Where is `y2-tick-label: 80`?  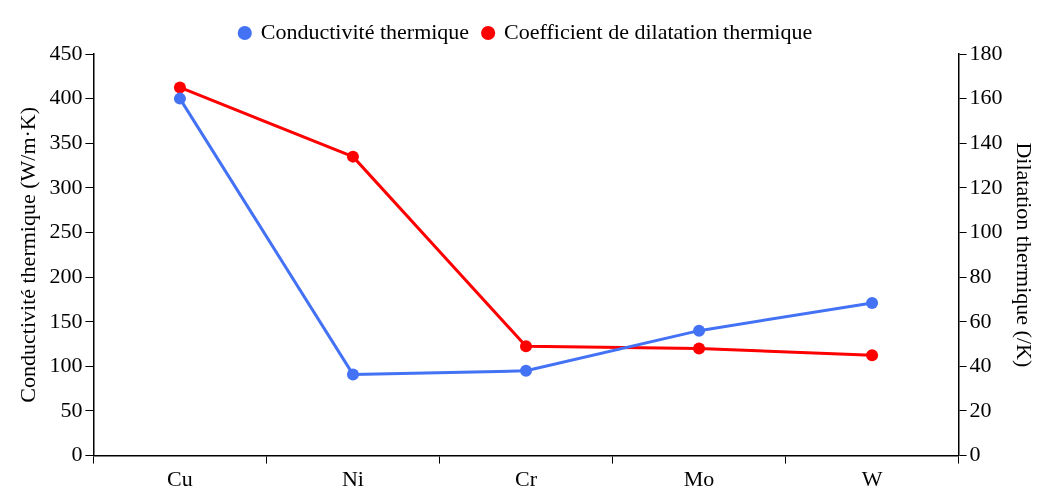 y2-tick-label: 80 is located at coordinates (980, 275).